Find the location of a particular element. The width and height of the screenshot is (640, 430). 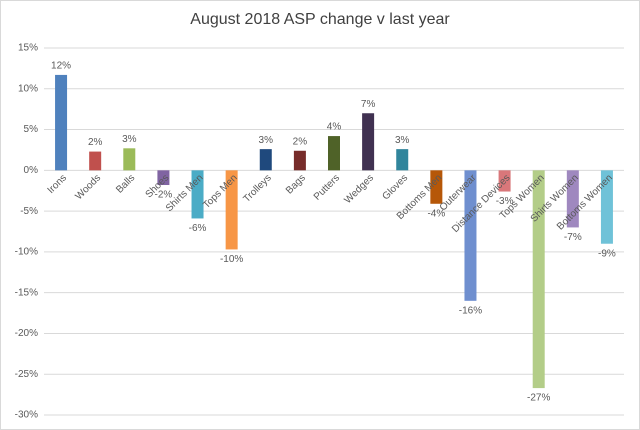

data-label: -16% is located at coordinates (470, 310).